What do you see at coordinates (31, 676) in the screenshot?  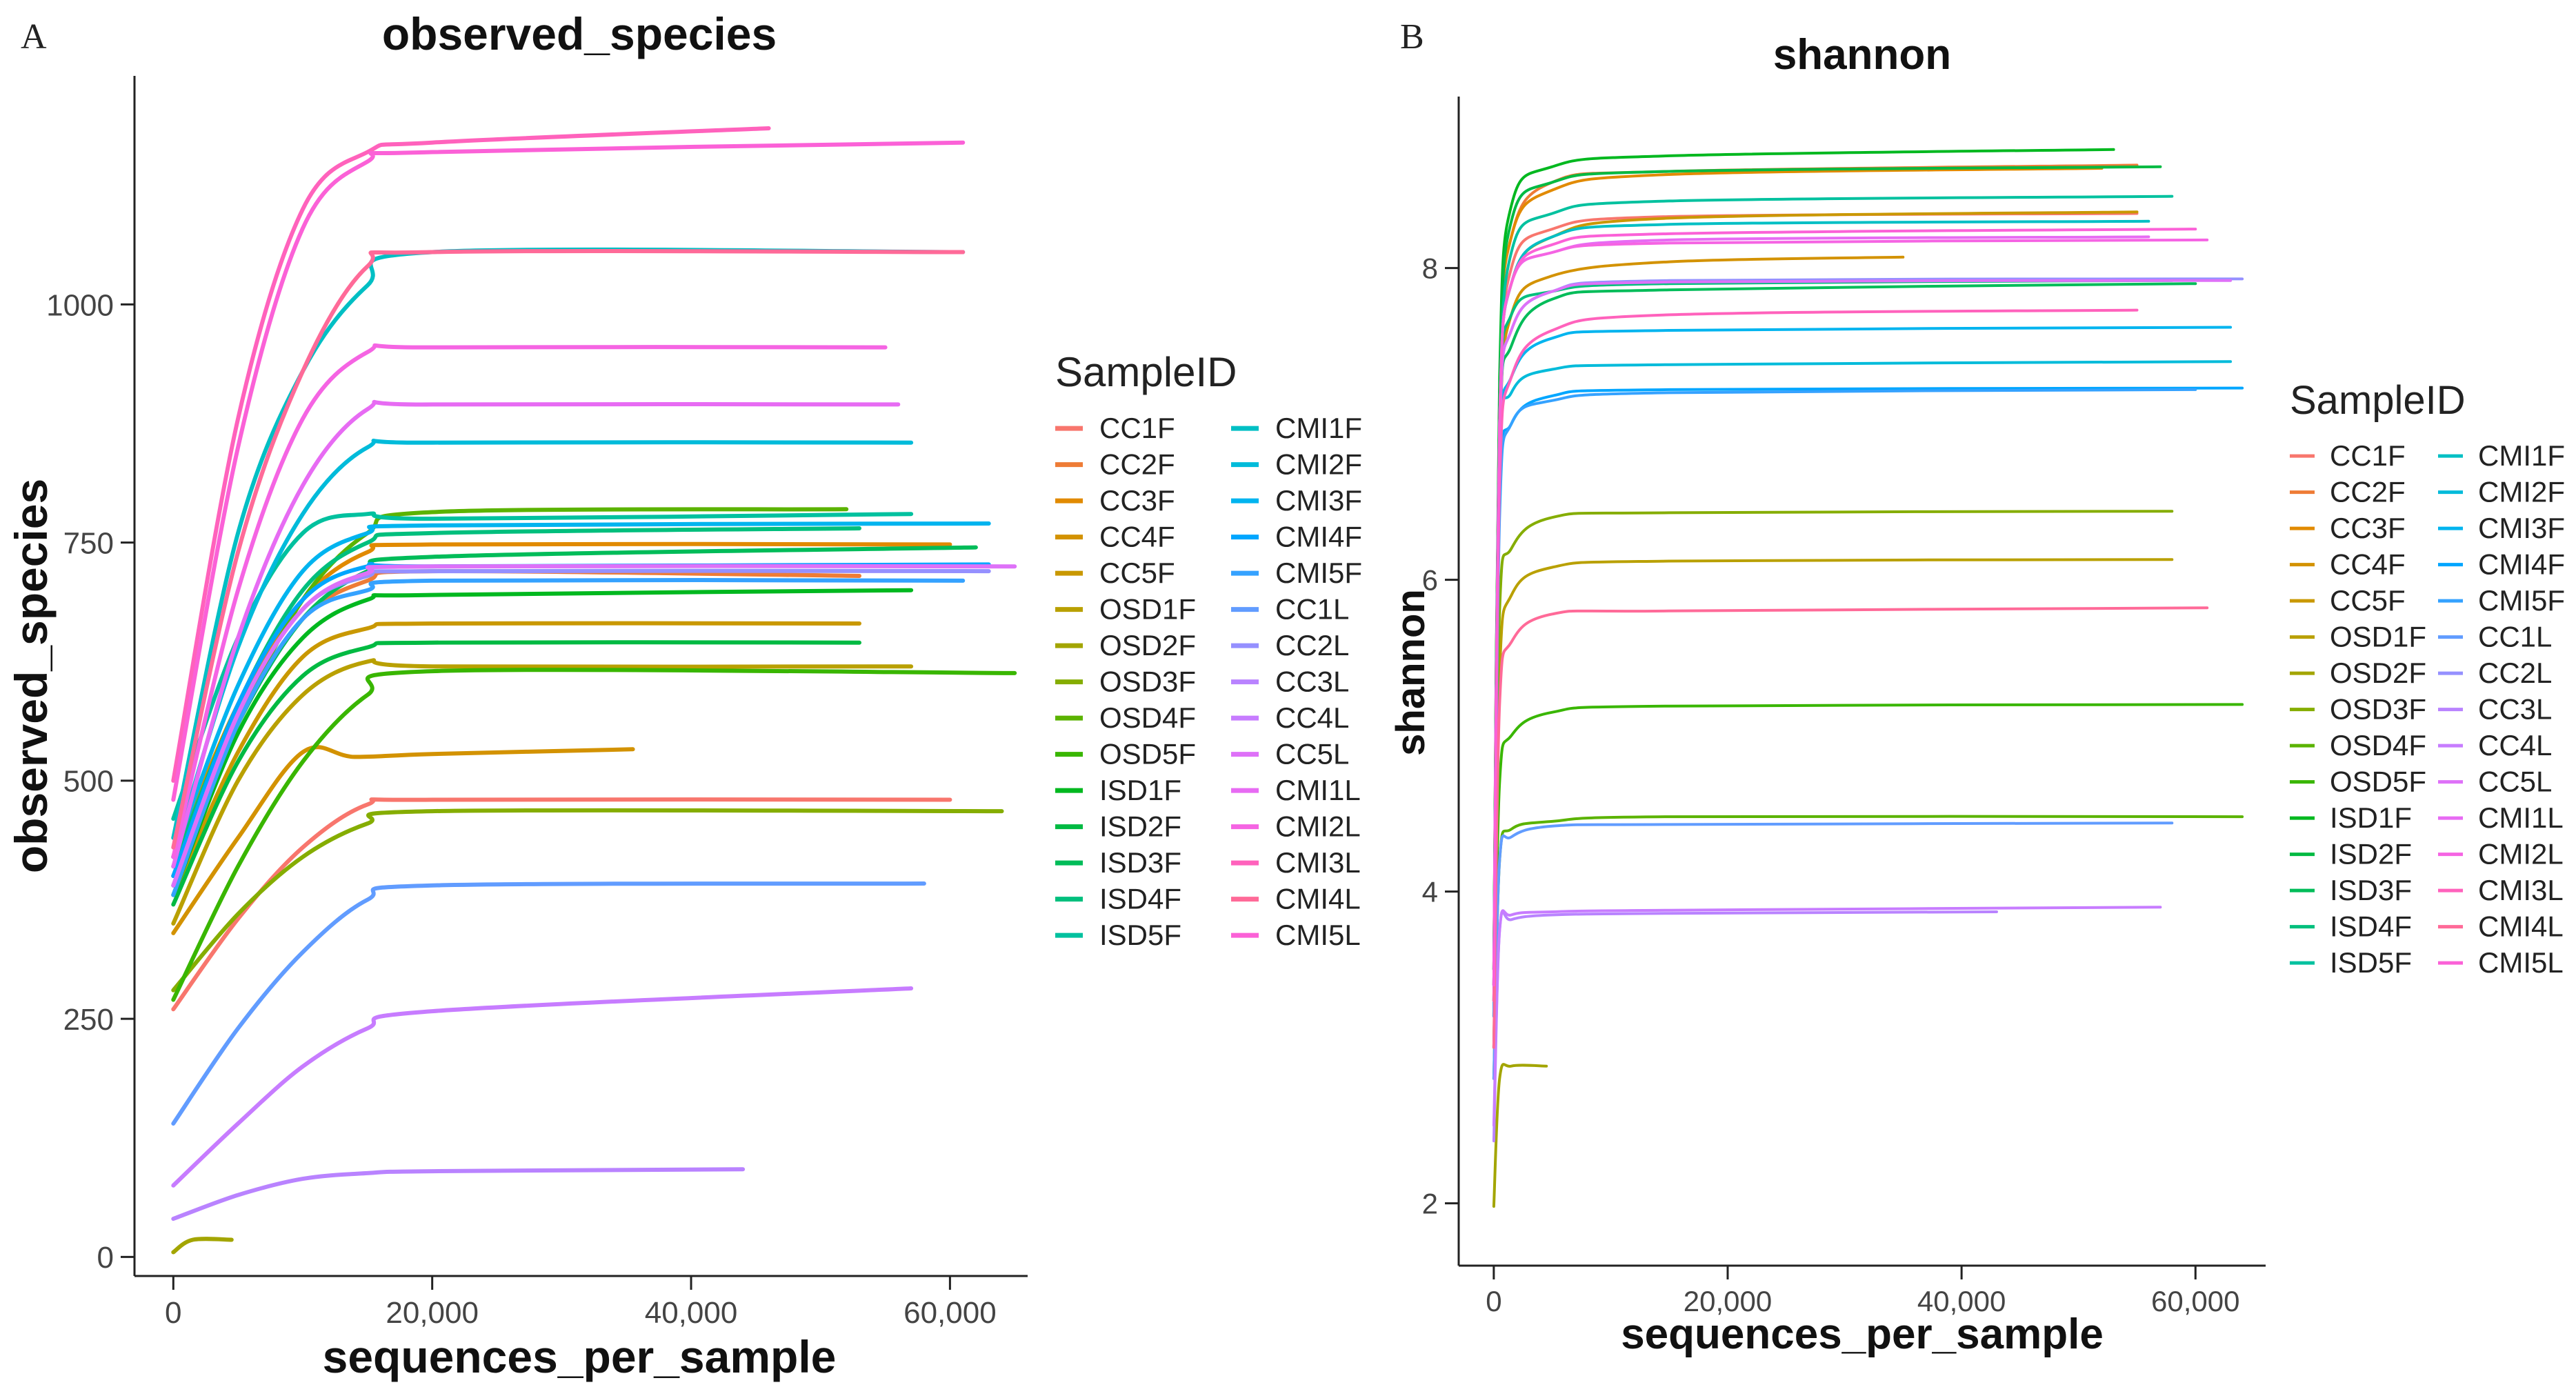 I see `y-axis-label: observed_species` at bounding box center [31, 676].